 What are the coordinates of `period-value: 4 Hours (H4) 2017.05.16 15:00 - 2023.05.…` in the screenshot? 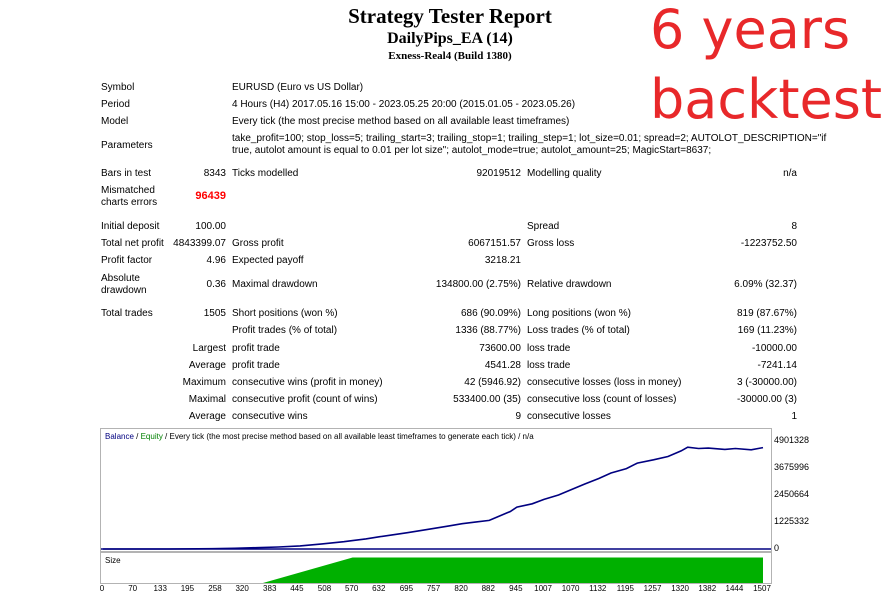 It's located at (404, 104).